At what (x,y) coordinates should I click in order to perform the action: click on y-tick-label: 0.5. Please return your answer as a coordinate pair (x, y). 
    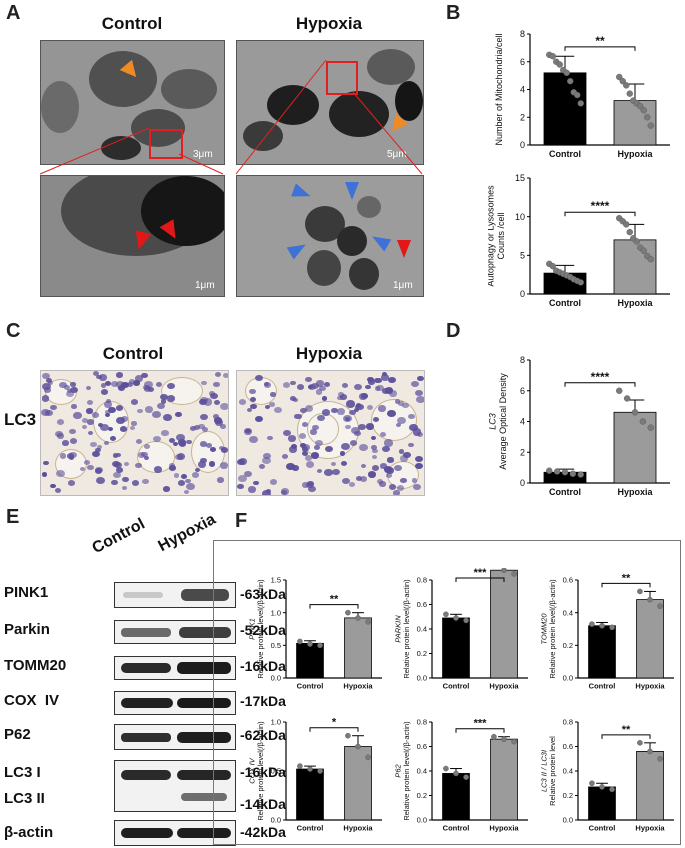
    Looking at the image, I should click on (276, 771).